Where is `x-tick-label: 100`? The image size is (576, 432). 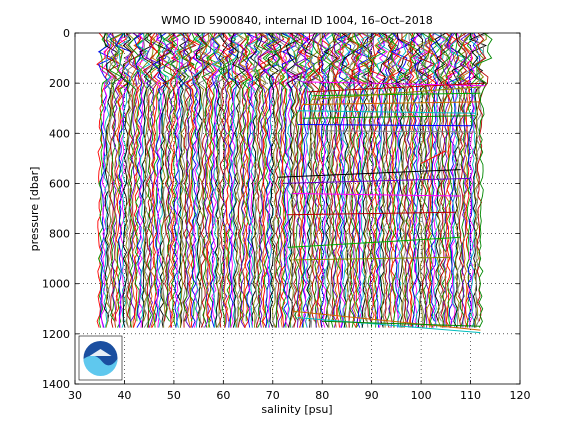
x-tick-label: 100 is located at coordinates (421, 395).